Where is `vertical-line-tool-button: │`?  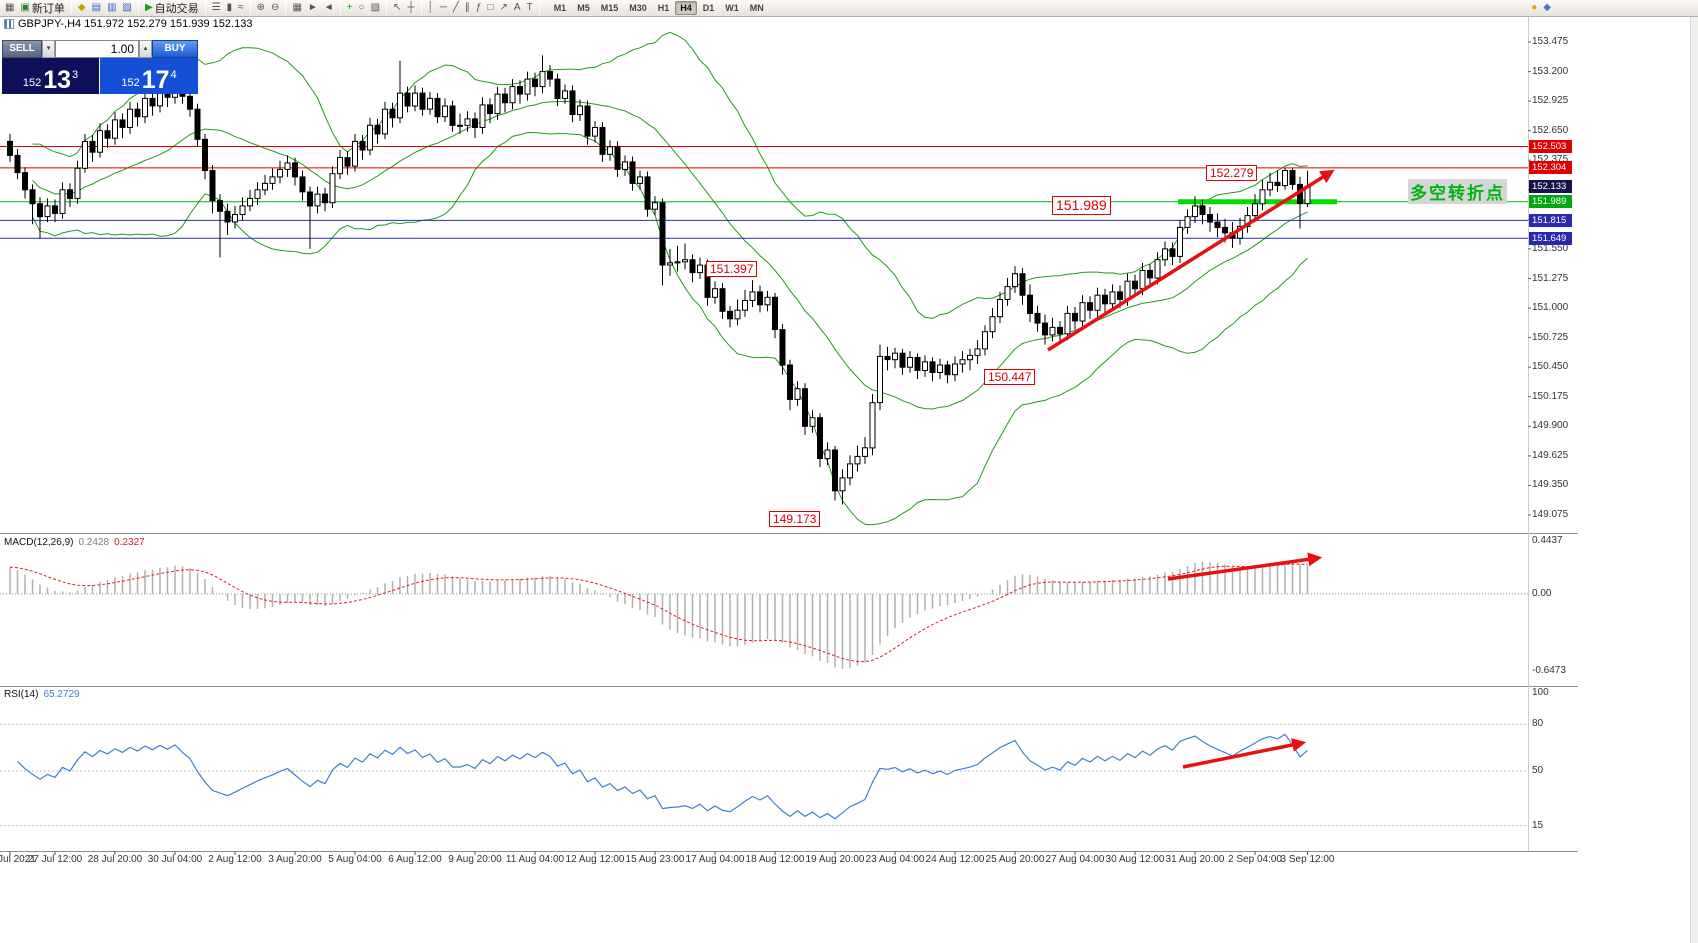 vertical-line-tool-button: │ is located at coordinates (431, 8).